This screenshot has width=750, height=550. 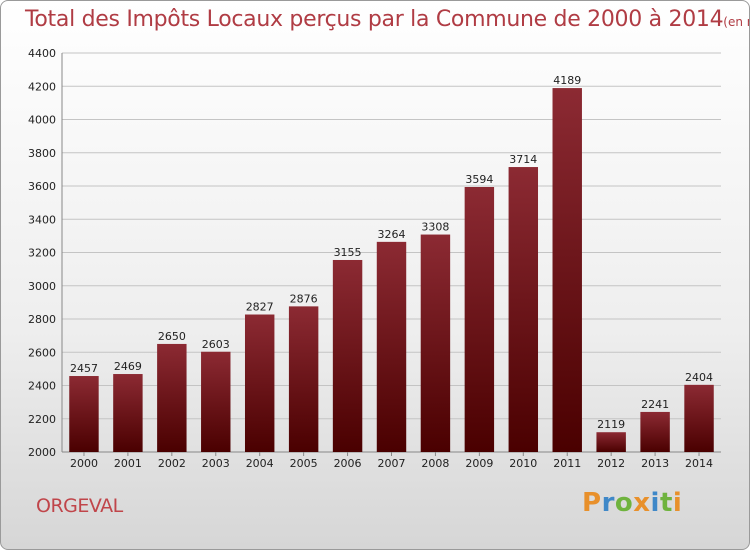 What do you see at coordinates (666, 503) in the screenshot?
I see `logo-letter: t` at bounding box center [666, 503].